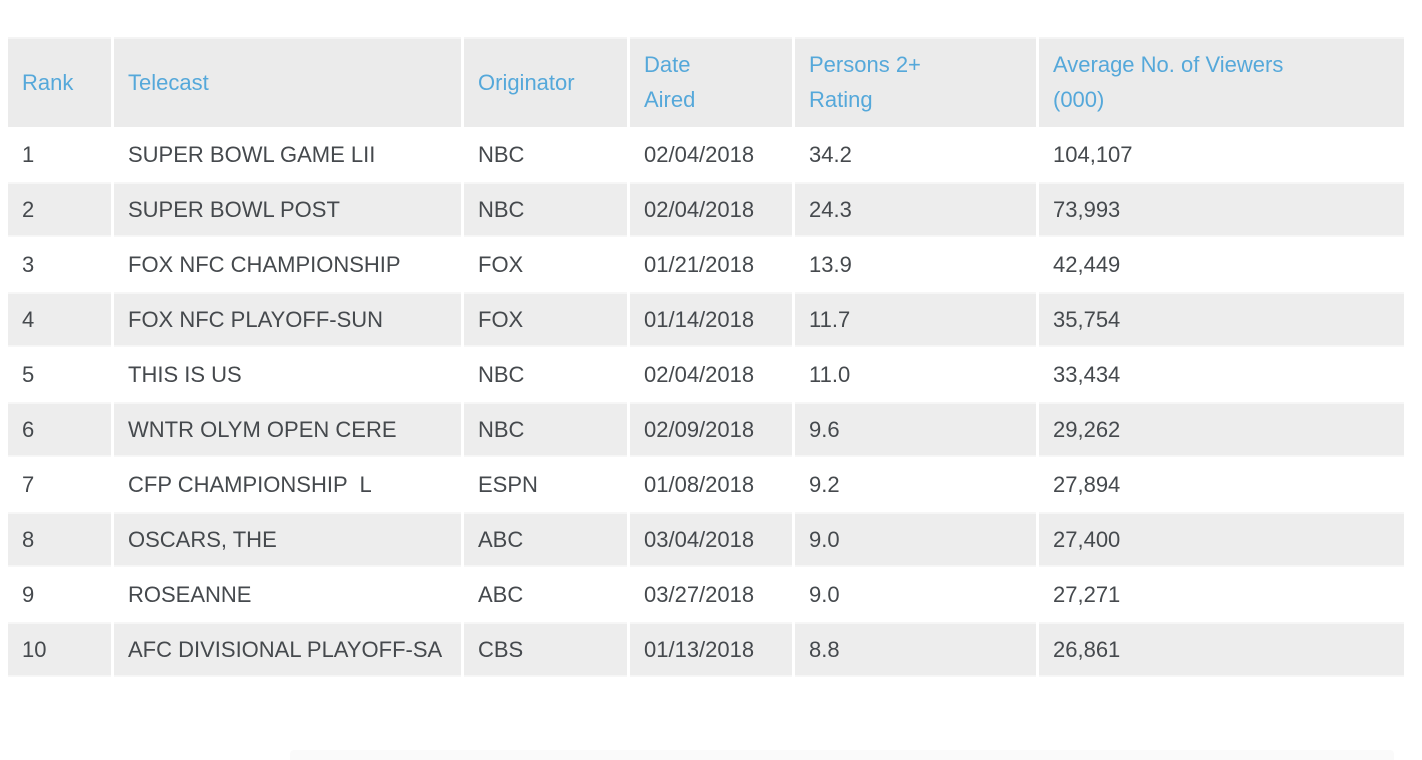 The image size is (1422, 760). Describe the element at coordinates (917, 649) in the screenshot. I see `cell-rating: 8.8` at that location.